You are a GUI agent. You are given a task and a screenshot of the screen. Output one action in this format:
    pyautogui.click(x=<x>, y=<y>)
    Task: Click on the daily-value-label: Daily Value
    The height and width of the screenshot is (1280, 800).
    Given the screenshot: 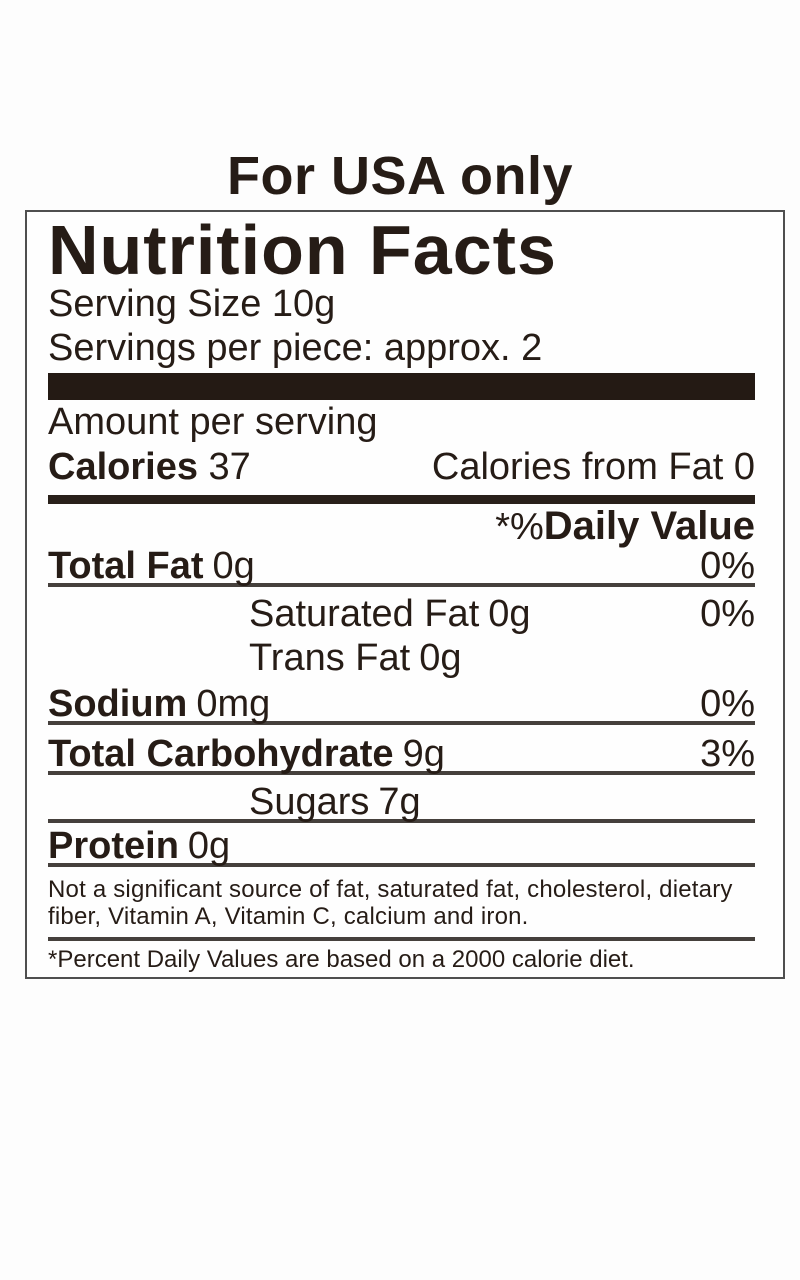 What is the action you would take?
    pyautogui.click(x=649, y=526)
    